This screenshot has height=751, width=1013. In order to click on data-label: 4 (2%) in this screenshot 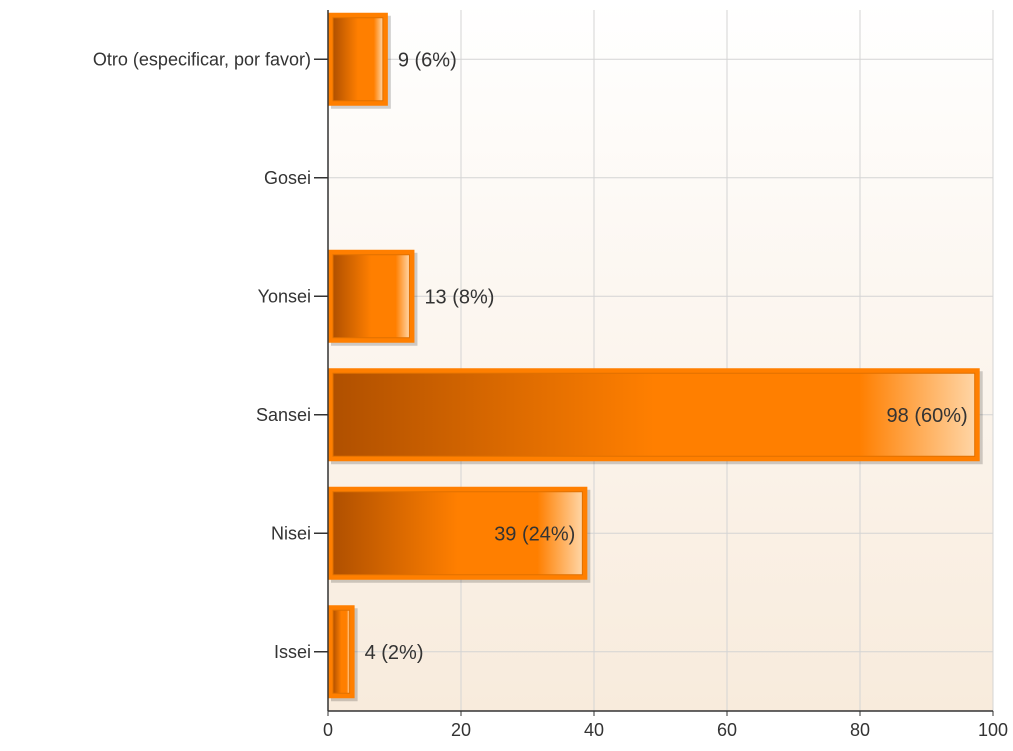, I will do `click(394, 653)`.